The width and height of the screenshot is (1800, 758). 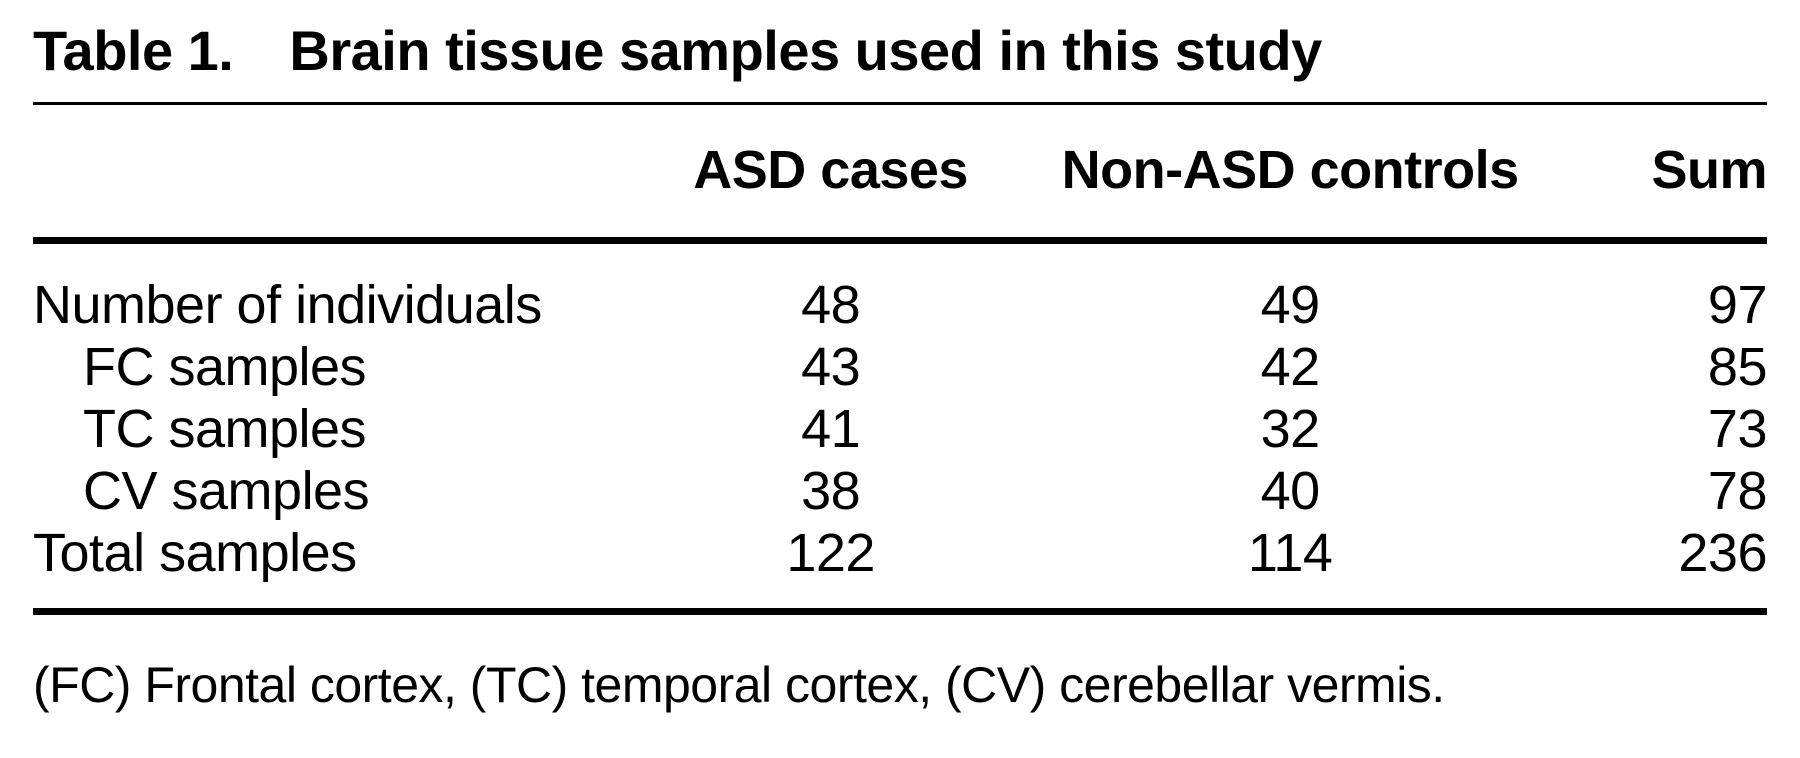 I want to click on table-number-label: Table 1., so click(x=133, y=50).